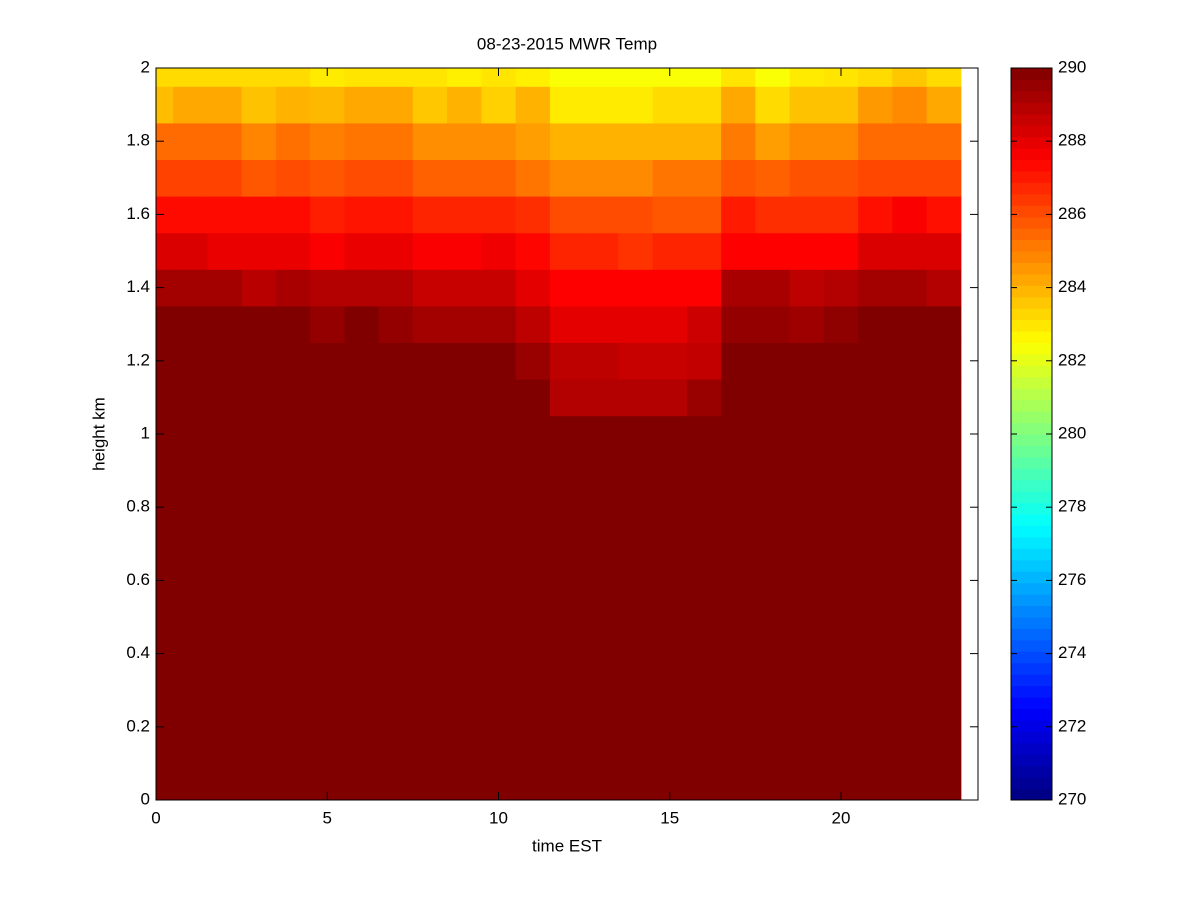  I want to click on y-tick-label: 0.2, so click(138, 725).